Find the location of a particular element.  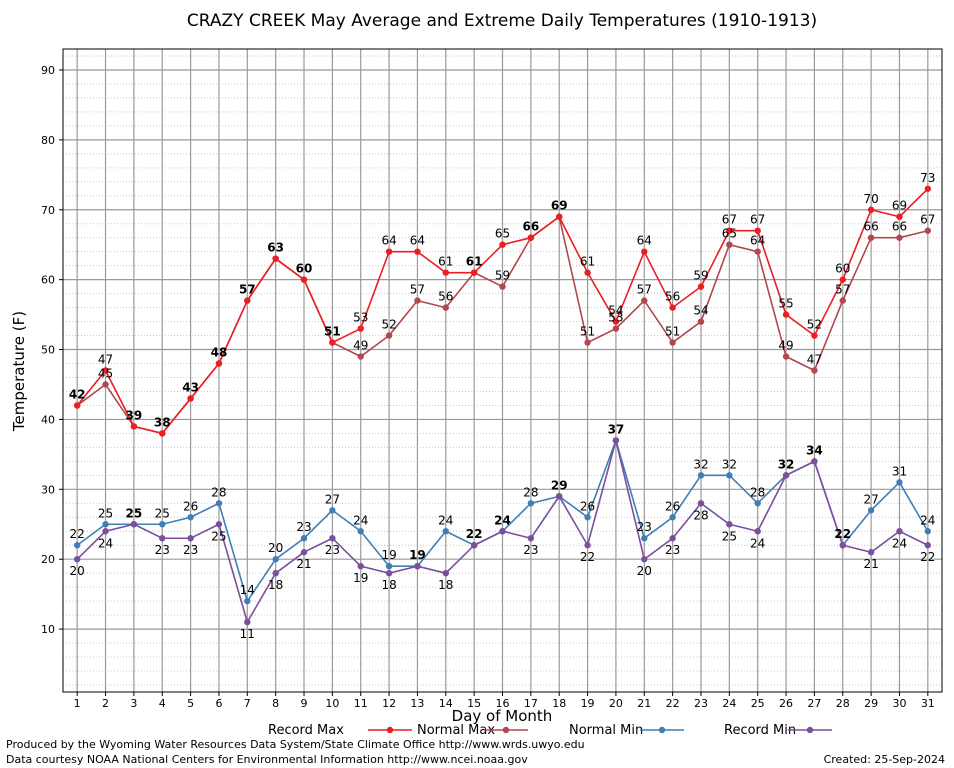

record-max-label: 39 is located at coordinates (134, 415).